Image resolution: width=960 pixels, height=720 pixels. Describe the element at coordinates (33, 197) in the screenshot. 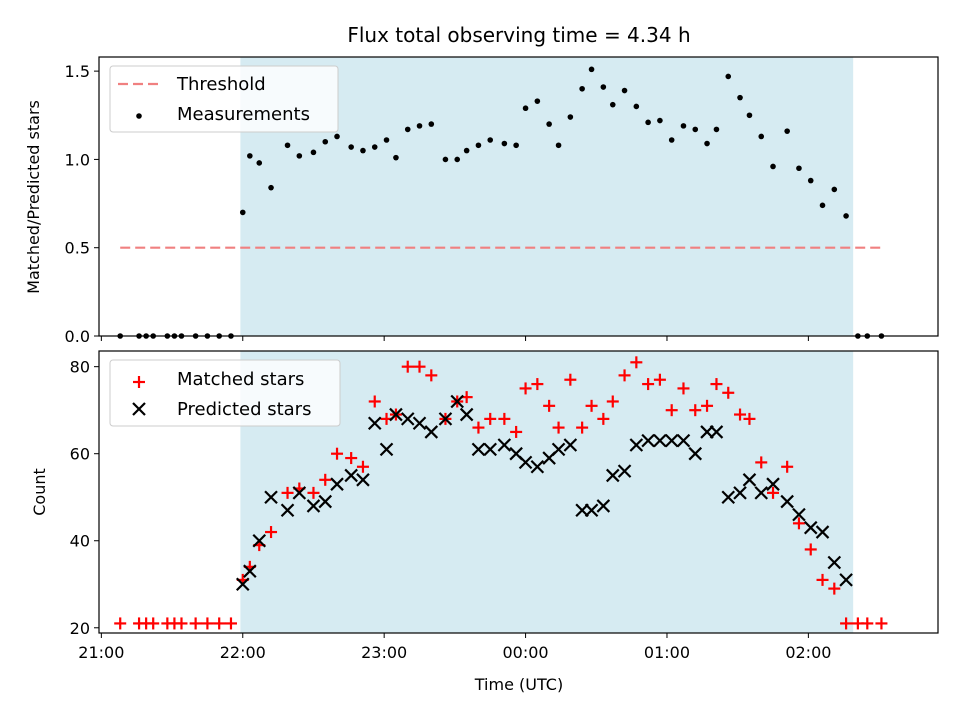

I see `top-ylabel: Matched/Predicted stars` at that location.